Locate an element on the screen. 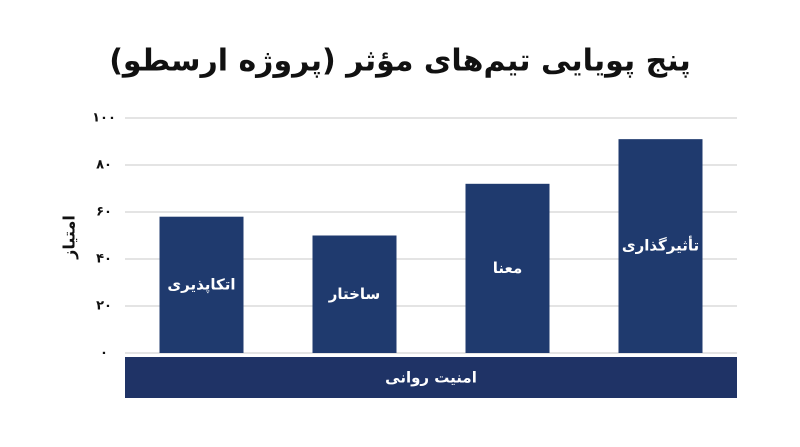 Image resolution: width=800 pixels, height=447 pixels. y-tick-label: ۱۰۰ is located at coordinates (104, 118).